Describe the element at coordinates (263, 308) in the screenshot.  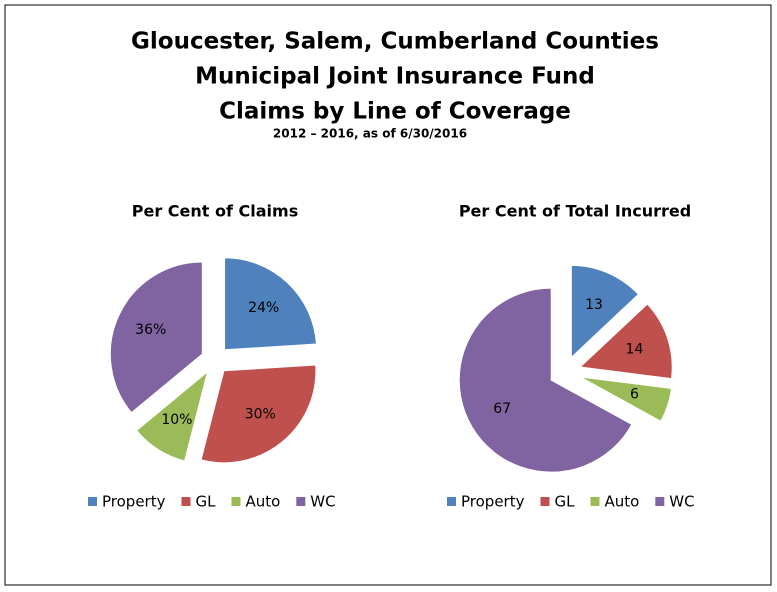
I see `data-label: 24%` at that location.